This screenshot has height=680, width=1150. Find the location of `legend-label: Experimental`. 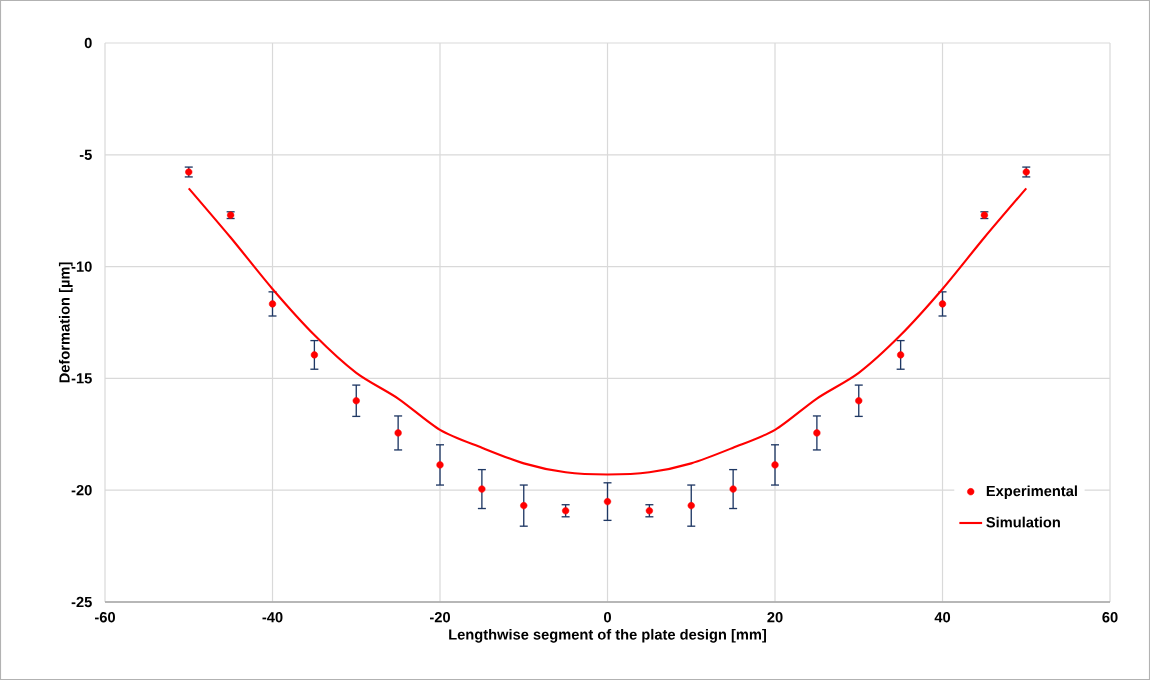

legend-label: Experimental is located at coordinates (1031, 492).